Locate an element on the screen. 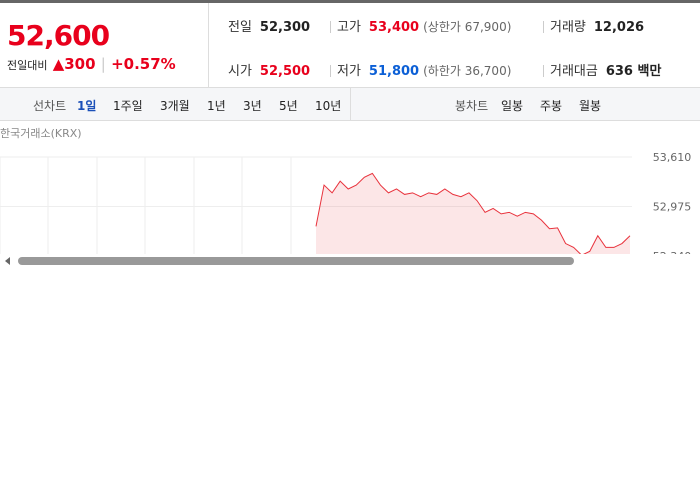 The width and height of the screenshot is (700, 490). stat: 시가 52,500 is located at coordinates (269, 69).